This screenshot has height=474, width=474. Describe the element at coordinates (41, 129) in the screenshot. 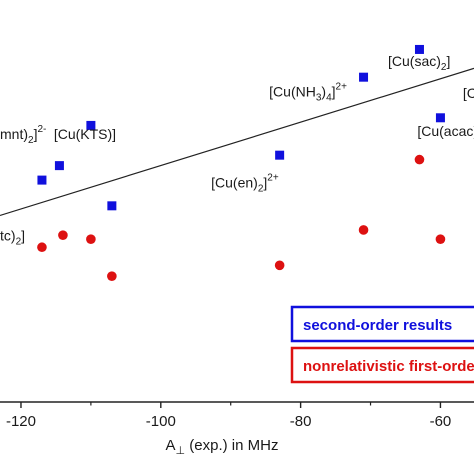

I see `annotation-cu-mnt2-part-3: 2-` at that location.